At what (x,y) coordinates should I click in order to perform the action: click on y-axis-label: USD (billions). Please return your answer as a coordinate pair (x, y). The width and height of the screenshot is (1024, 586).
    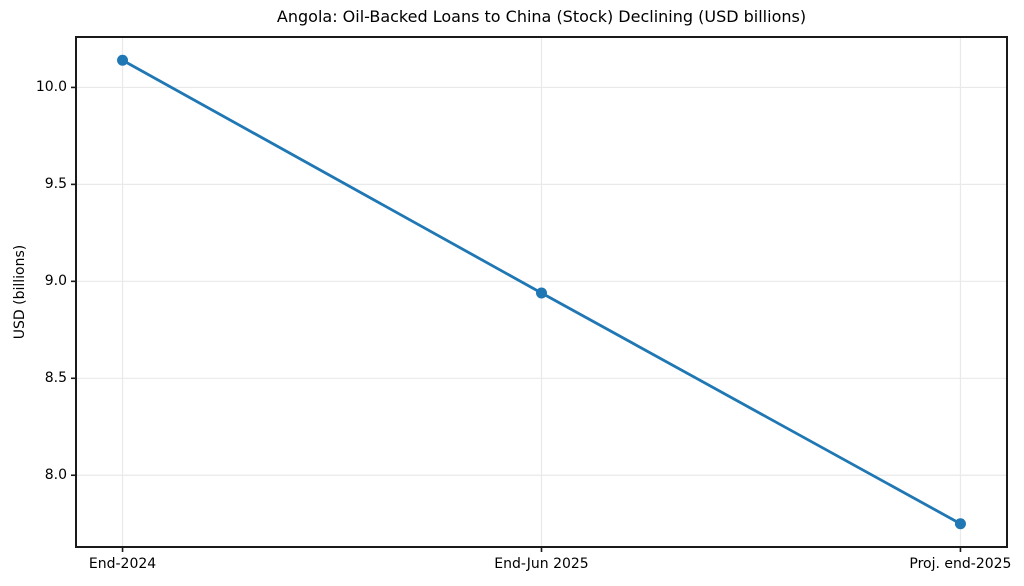
    Looking at the image, I should click on (20, 292).